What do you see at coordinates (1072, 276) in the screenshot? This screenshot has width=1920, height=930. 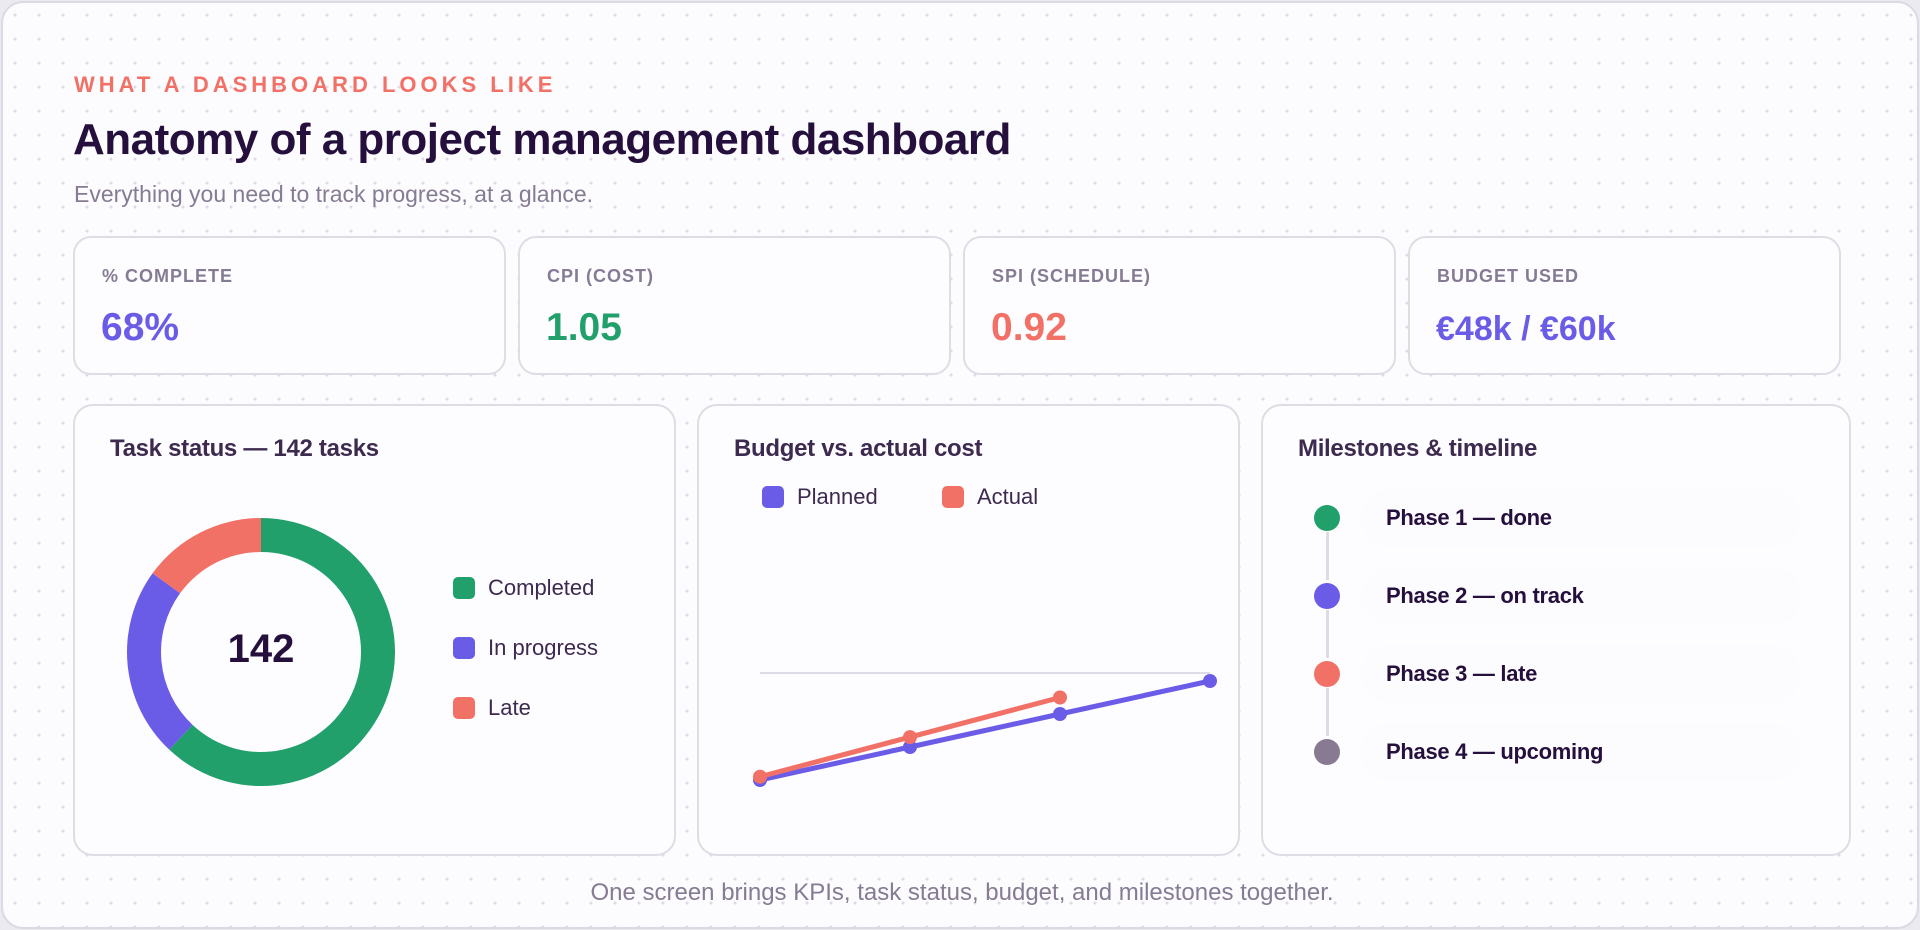 I see `kpi-label: SPI (SCHEDULE)` at bounding box center [1072, 276].